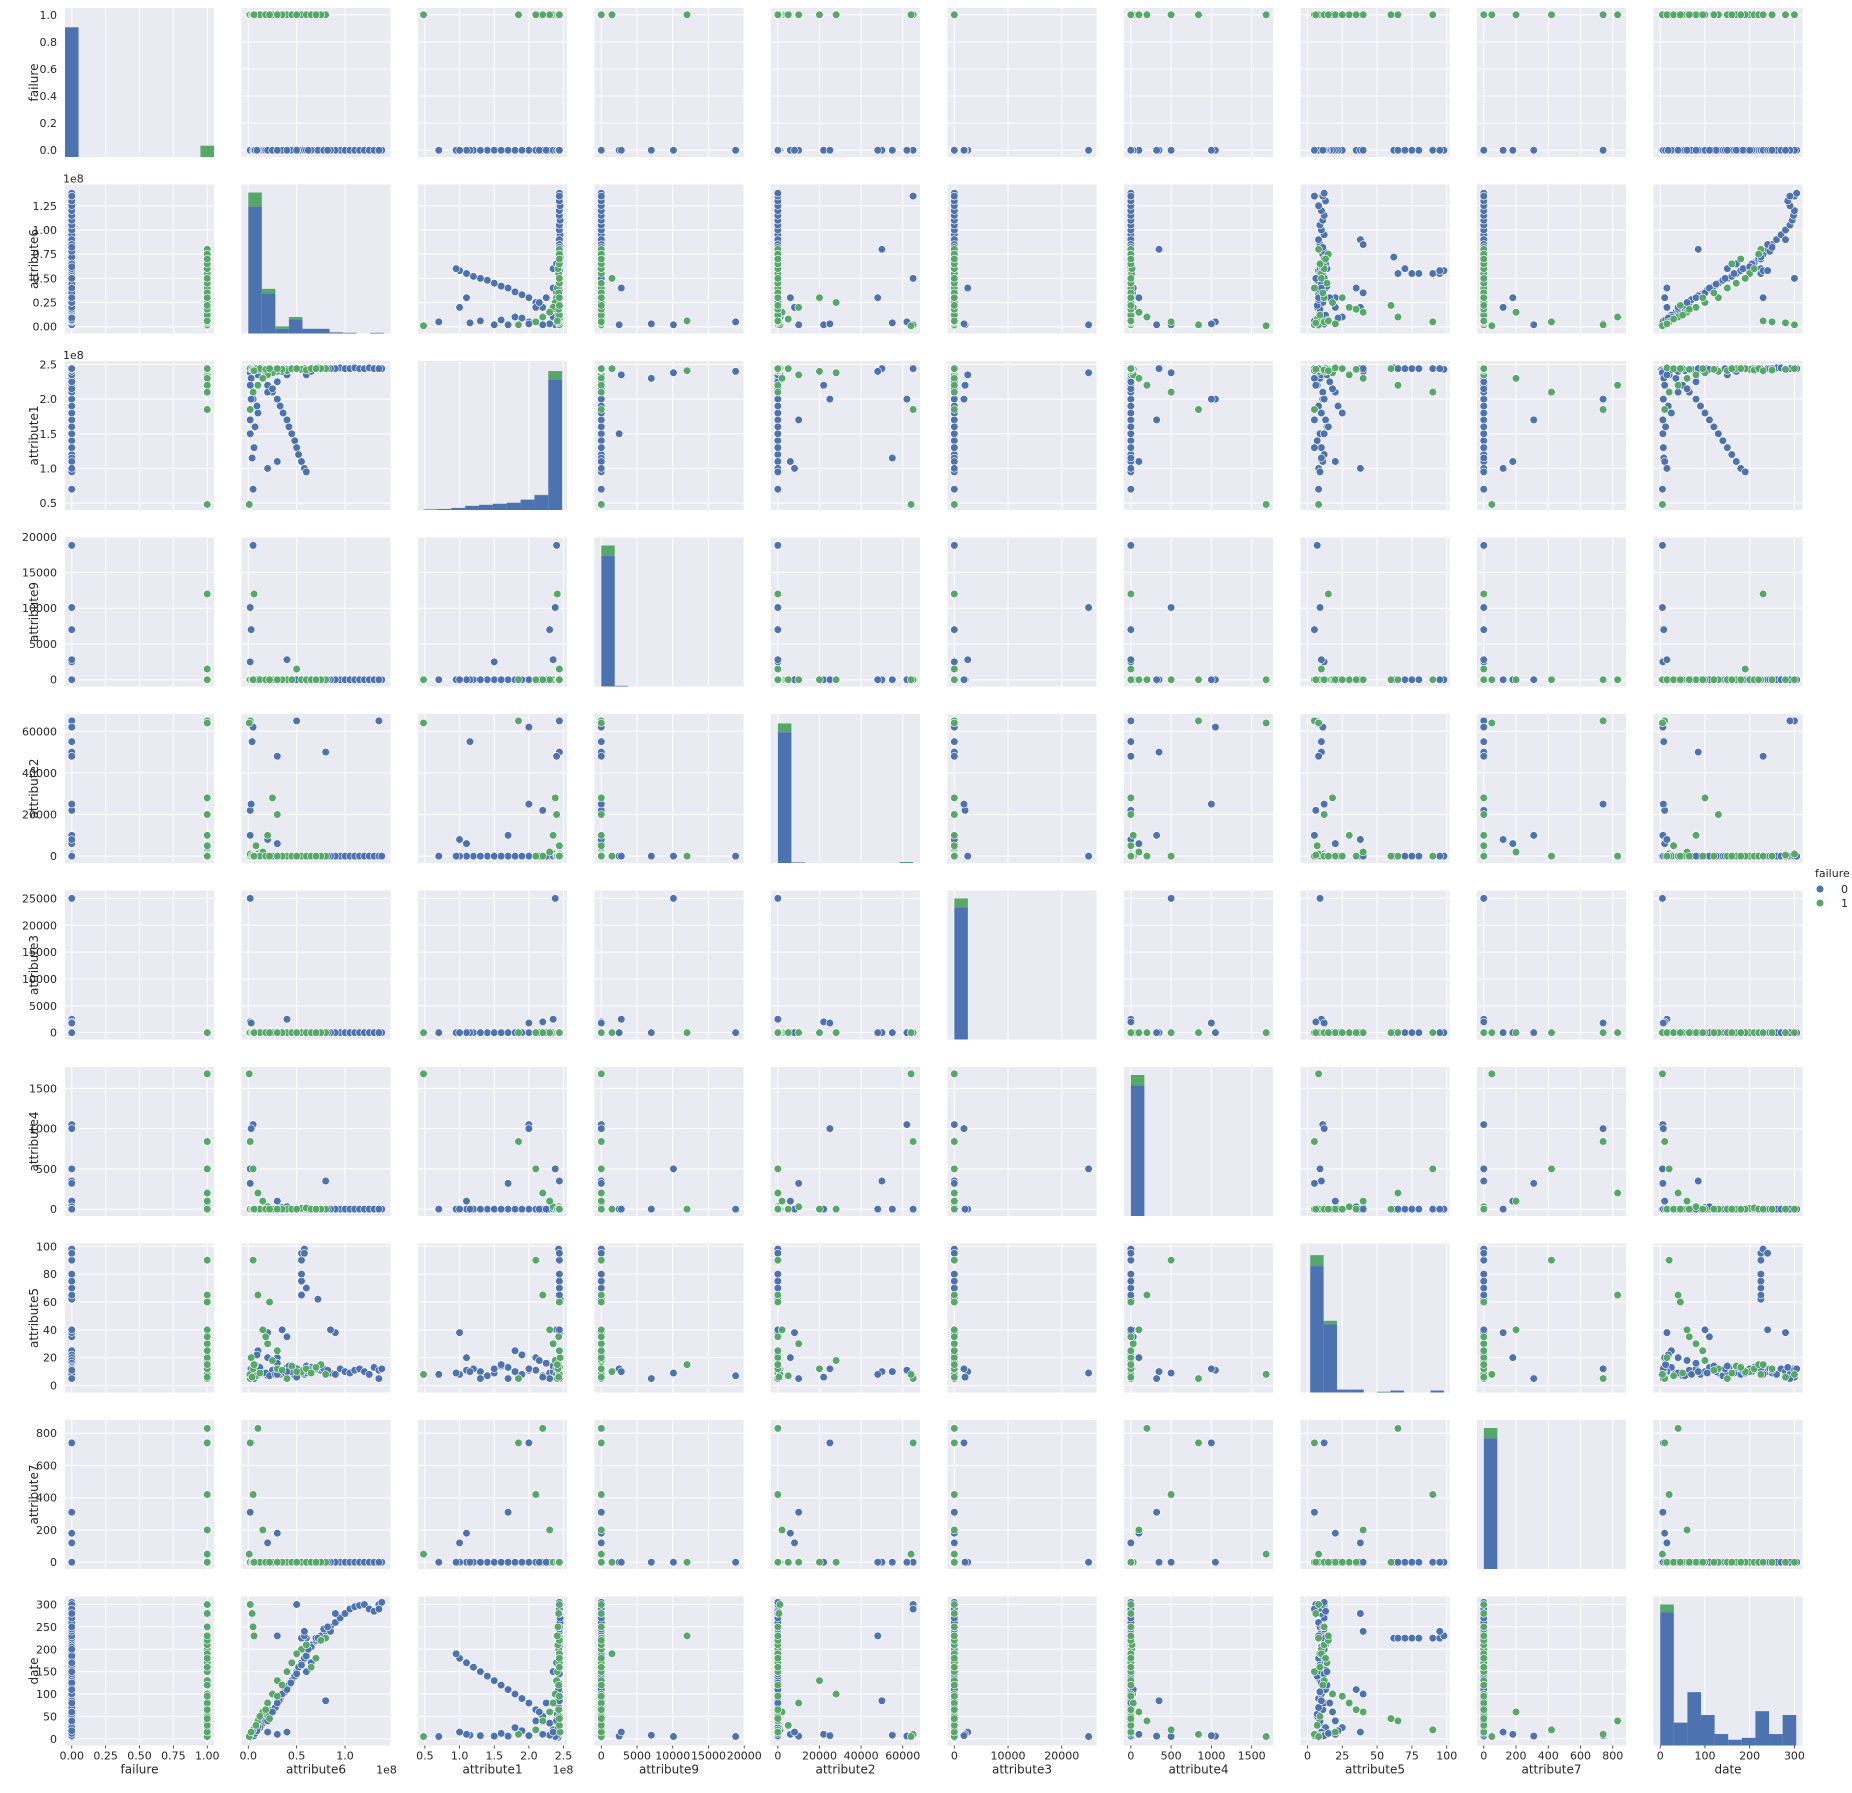 The image size is (1852, 1793). What do you see at coordinates (845, 259) in the screenshot?
I see `panel-attribute6-vs-attribute2` at bounding box center [845, 259].